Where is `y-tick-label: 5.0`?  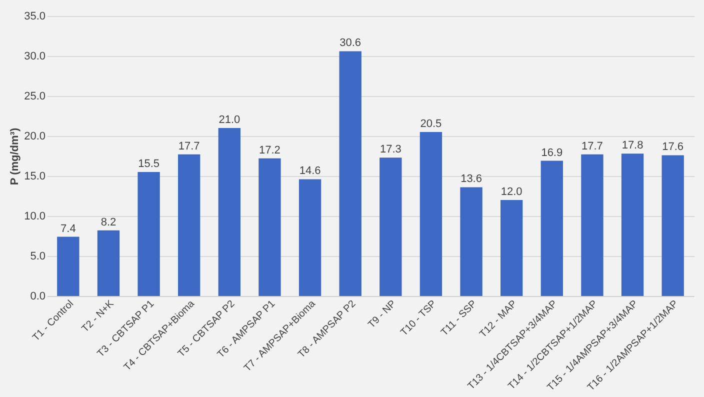
y-tick-label: 5.0 is located at coordinates (38, 256).